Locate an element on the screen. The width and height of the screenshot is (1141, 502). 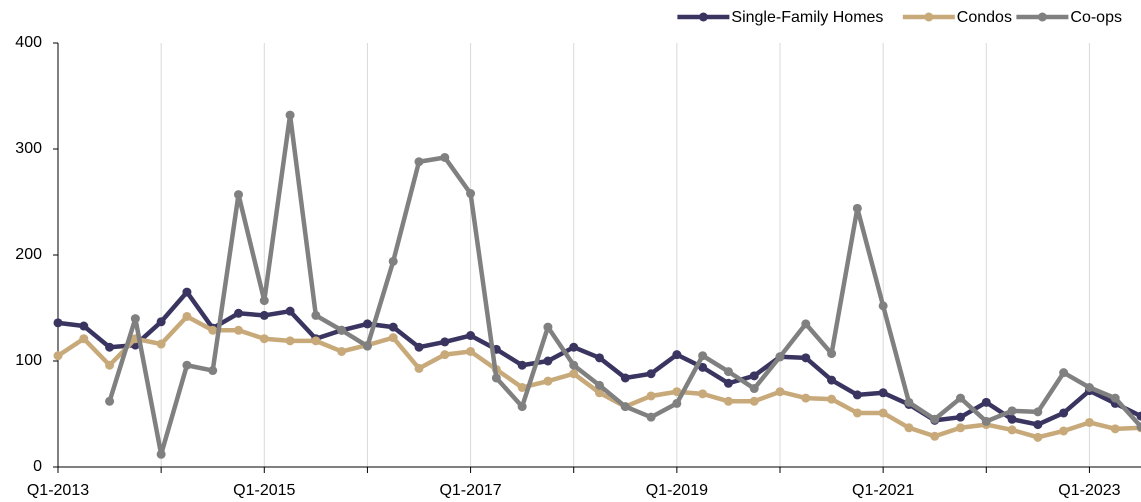
x-tick-label: Q1-2023 is located at coordinates (1089, 490).